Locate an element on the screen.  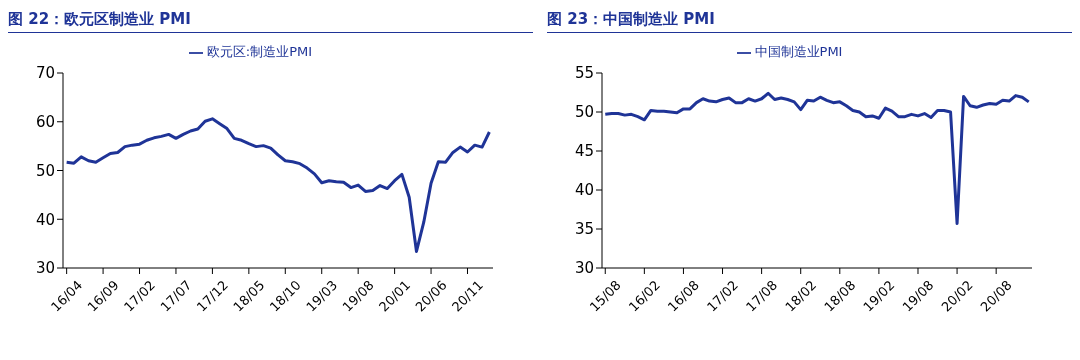
y-tick-label: 35 is located at coordinates (584, 229).